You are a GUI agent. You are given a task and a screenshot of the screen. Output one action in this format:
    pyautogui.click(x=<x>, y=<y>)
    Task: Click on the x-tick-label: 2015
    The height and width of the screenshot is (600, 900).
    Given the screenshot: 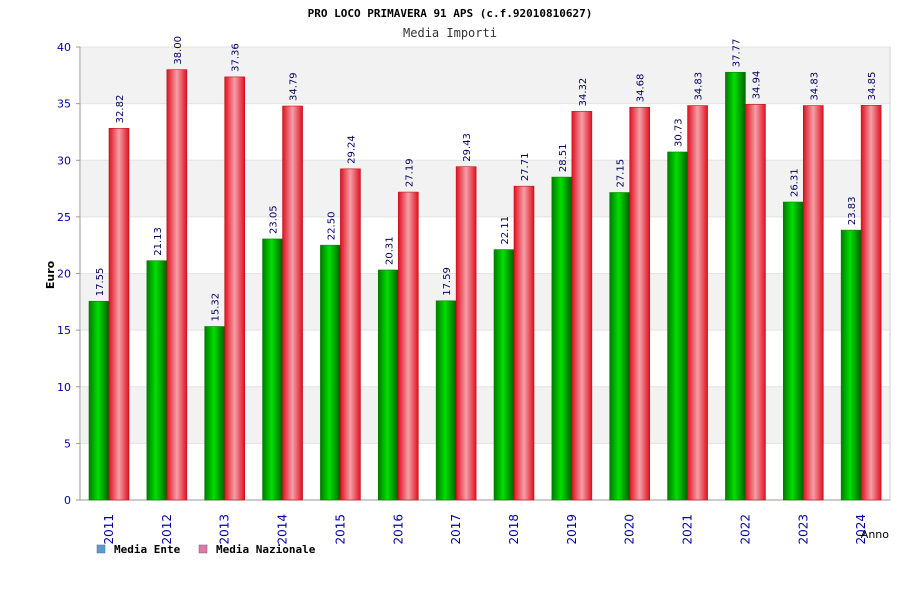 What is the action you would take?
    pyautogui.click(x=340, y=529)
    